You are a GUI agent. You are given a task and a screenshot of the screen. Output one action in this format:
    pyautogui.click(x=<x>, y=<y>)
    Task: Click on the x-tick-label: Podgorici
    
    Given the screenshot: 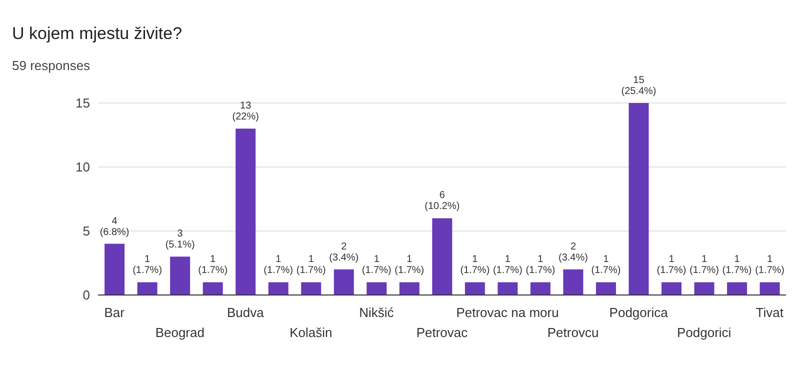 What is the action you would take?
    pyautogui.click(x=704, y=332)
    